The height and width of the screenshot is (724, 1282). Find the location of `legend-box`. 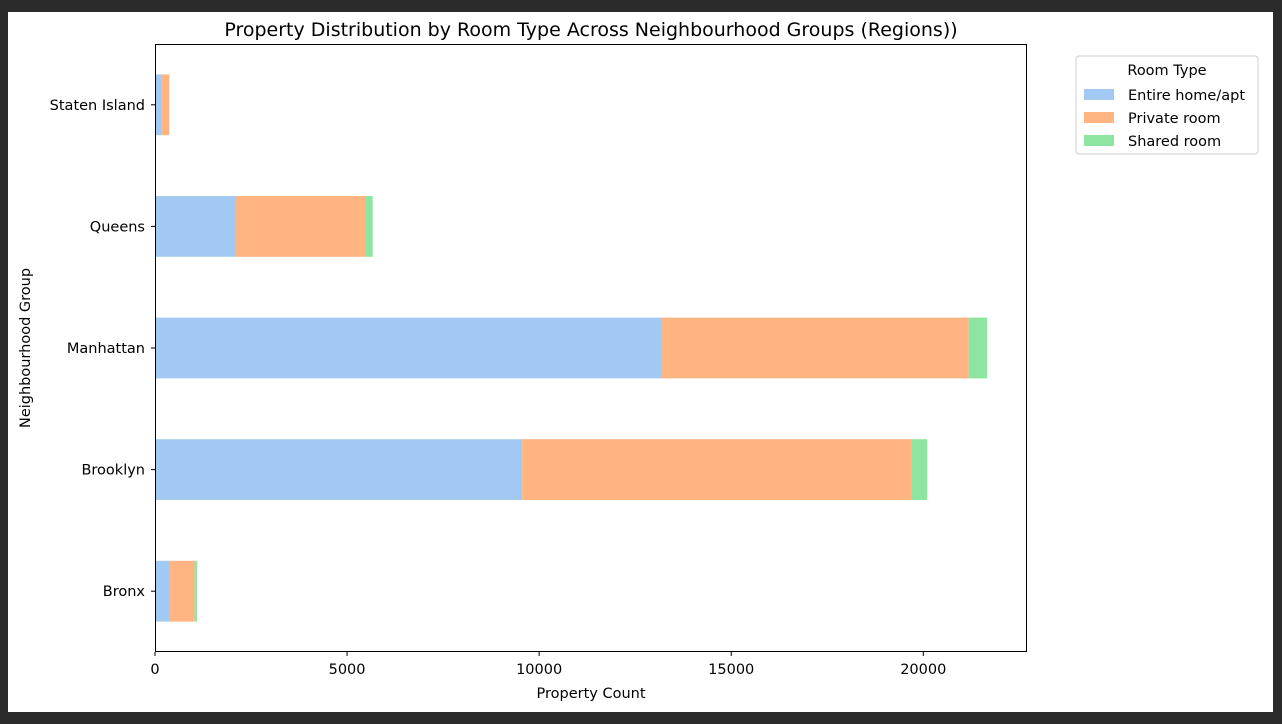

legend-box is located at coordinates (1167, 105).